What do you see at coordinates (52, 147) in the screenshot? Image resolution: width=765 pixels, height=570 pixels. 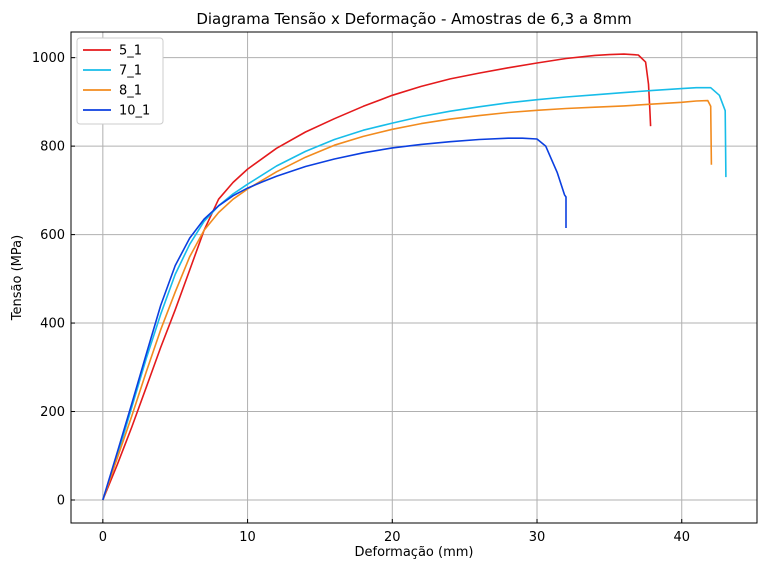 I see `y-tick-label: 800` at bounding box center [52, 147].